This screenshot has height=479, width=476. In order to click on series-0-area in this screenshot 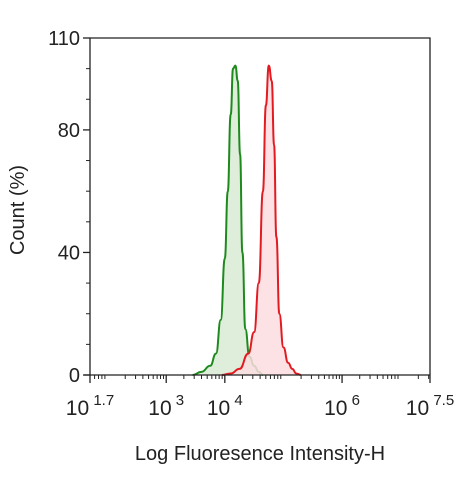, I will do `click(227, 220)`.